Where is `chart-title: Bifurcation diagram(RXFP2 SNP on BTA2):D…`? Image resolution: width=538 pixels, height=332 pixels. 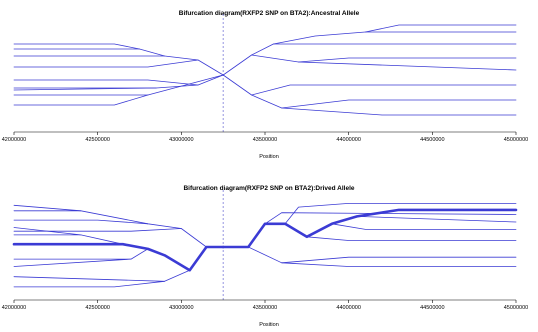
chart-title: Bifurcation diagram(RXFP2 SNP on BTA2):D… is located at coordinates (269, 188).